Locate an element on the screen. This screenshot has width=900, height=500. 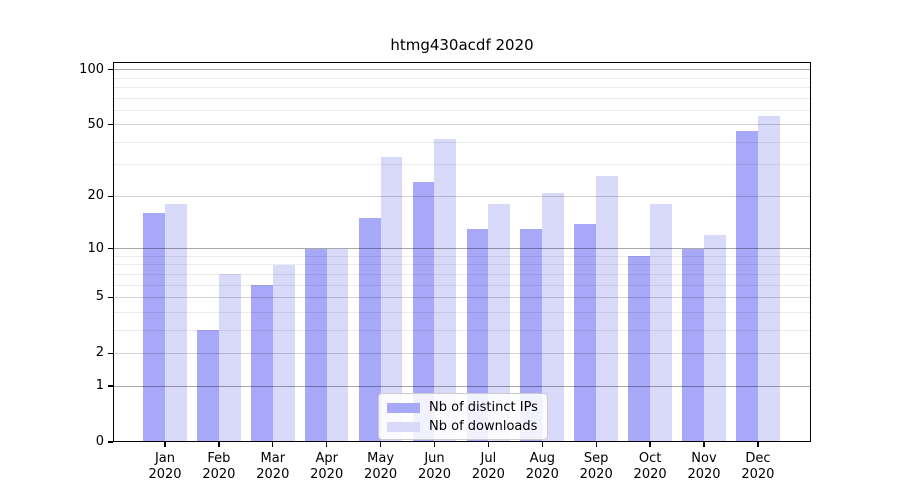
bar-nb-of-distinct-ips-sep is located at coordinates (585, 332).